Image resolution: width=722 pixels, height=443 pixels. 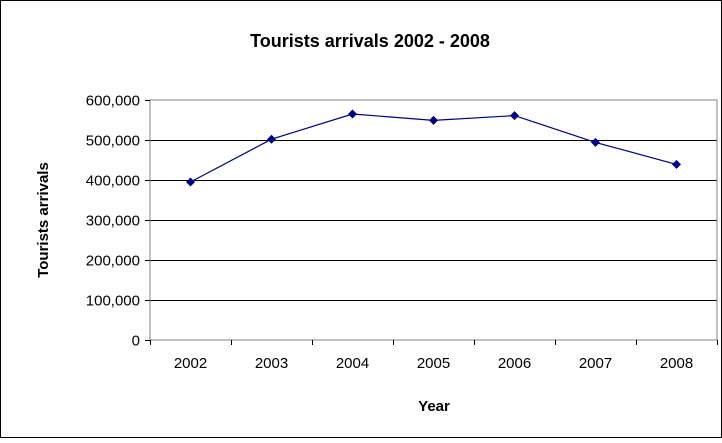 What do you see at coordinates (514, 363) in the screenshot?
I see `x-tick-label: 2006` at bounding box center [514, 363].